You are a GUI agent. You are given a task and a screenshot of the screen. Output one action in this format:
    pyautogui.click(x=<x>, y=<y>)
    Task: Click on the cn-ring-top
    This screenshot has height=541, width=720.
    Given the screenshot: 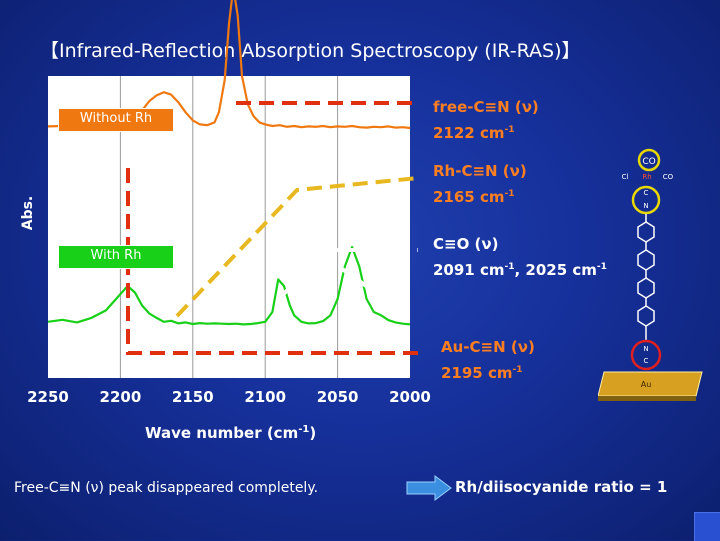 What is the action you would take?
    pyautogui.click(x=646, y=200)
    